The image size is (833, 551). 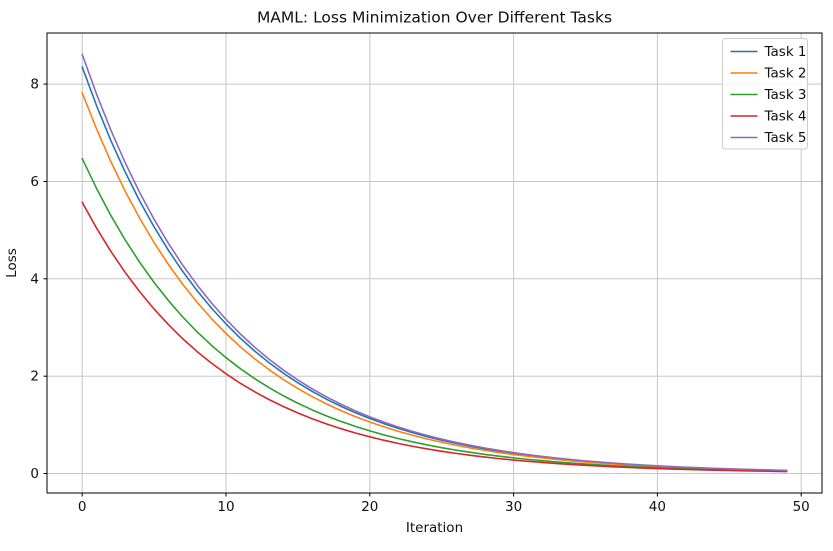 What do you see at coordinates (513, 507) in the screenshot?
I see `x-tick-label: 30` at bounding box center [513, 507].